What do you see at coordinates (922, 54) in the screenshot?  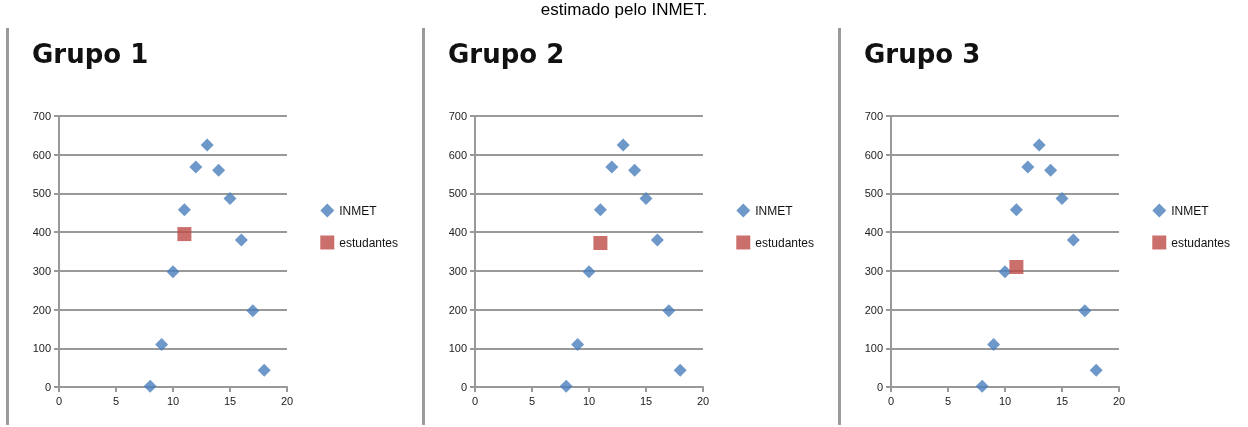 I see `chart-title: Grupo 3` at bounding box center [922, 54].